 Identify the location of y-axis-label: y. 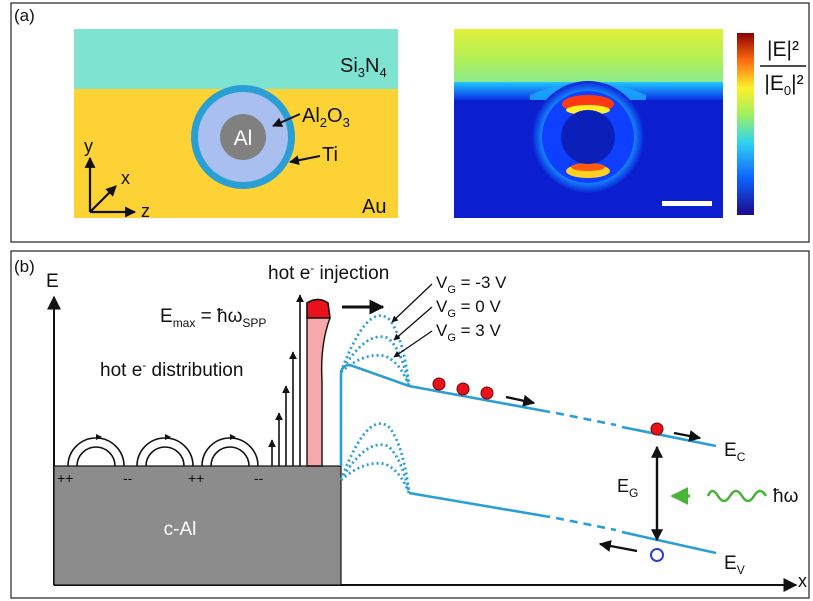
(88, 146).